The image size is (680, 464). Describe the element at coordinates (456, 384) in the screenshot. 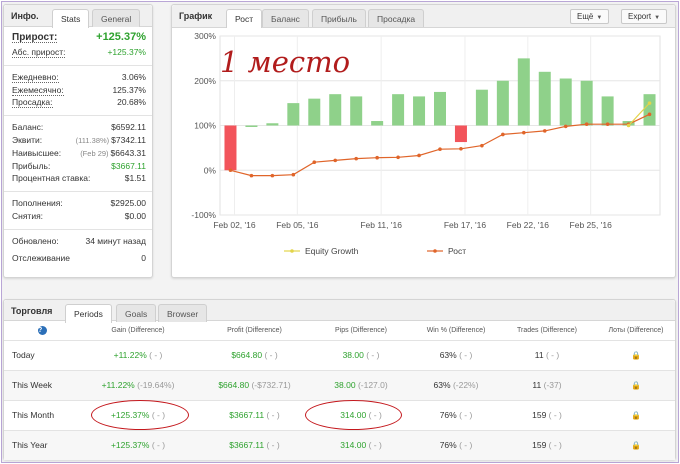

I see `table-cell: 63% (-22%)` at that location.